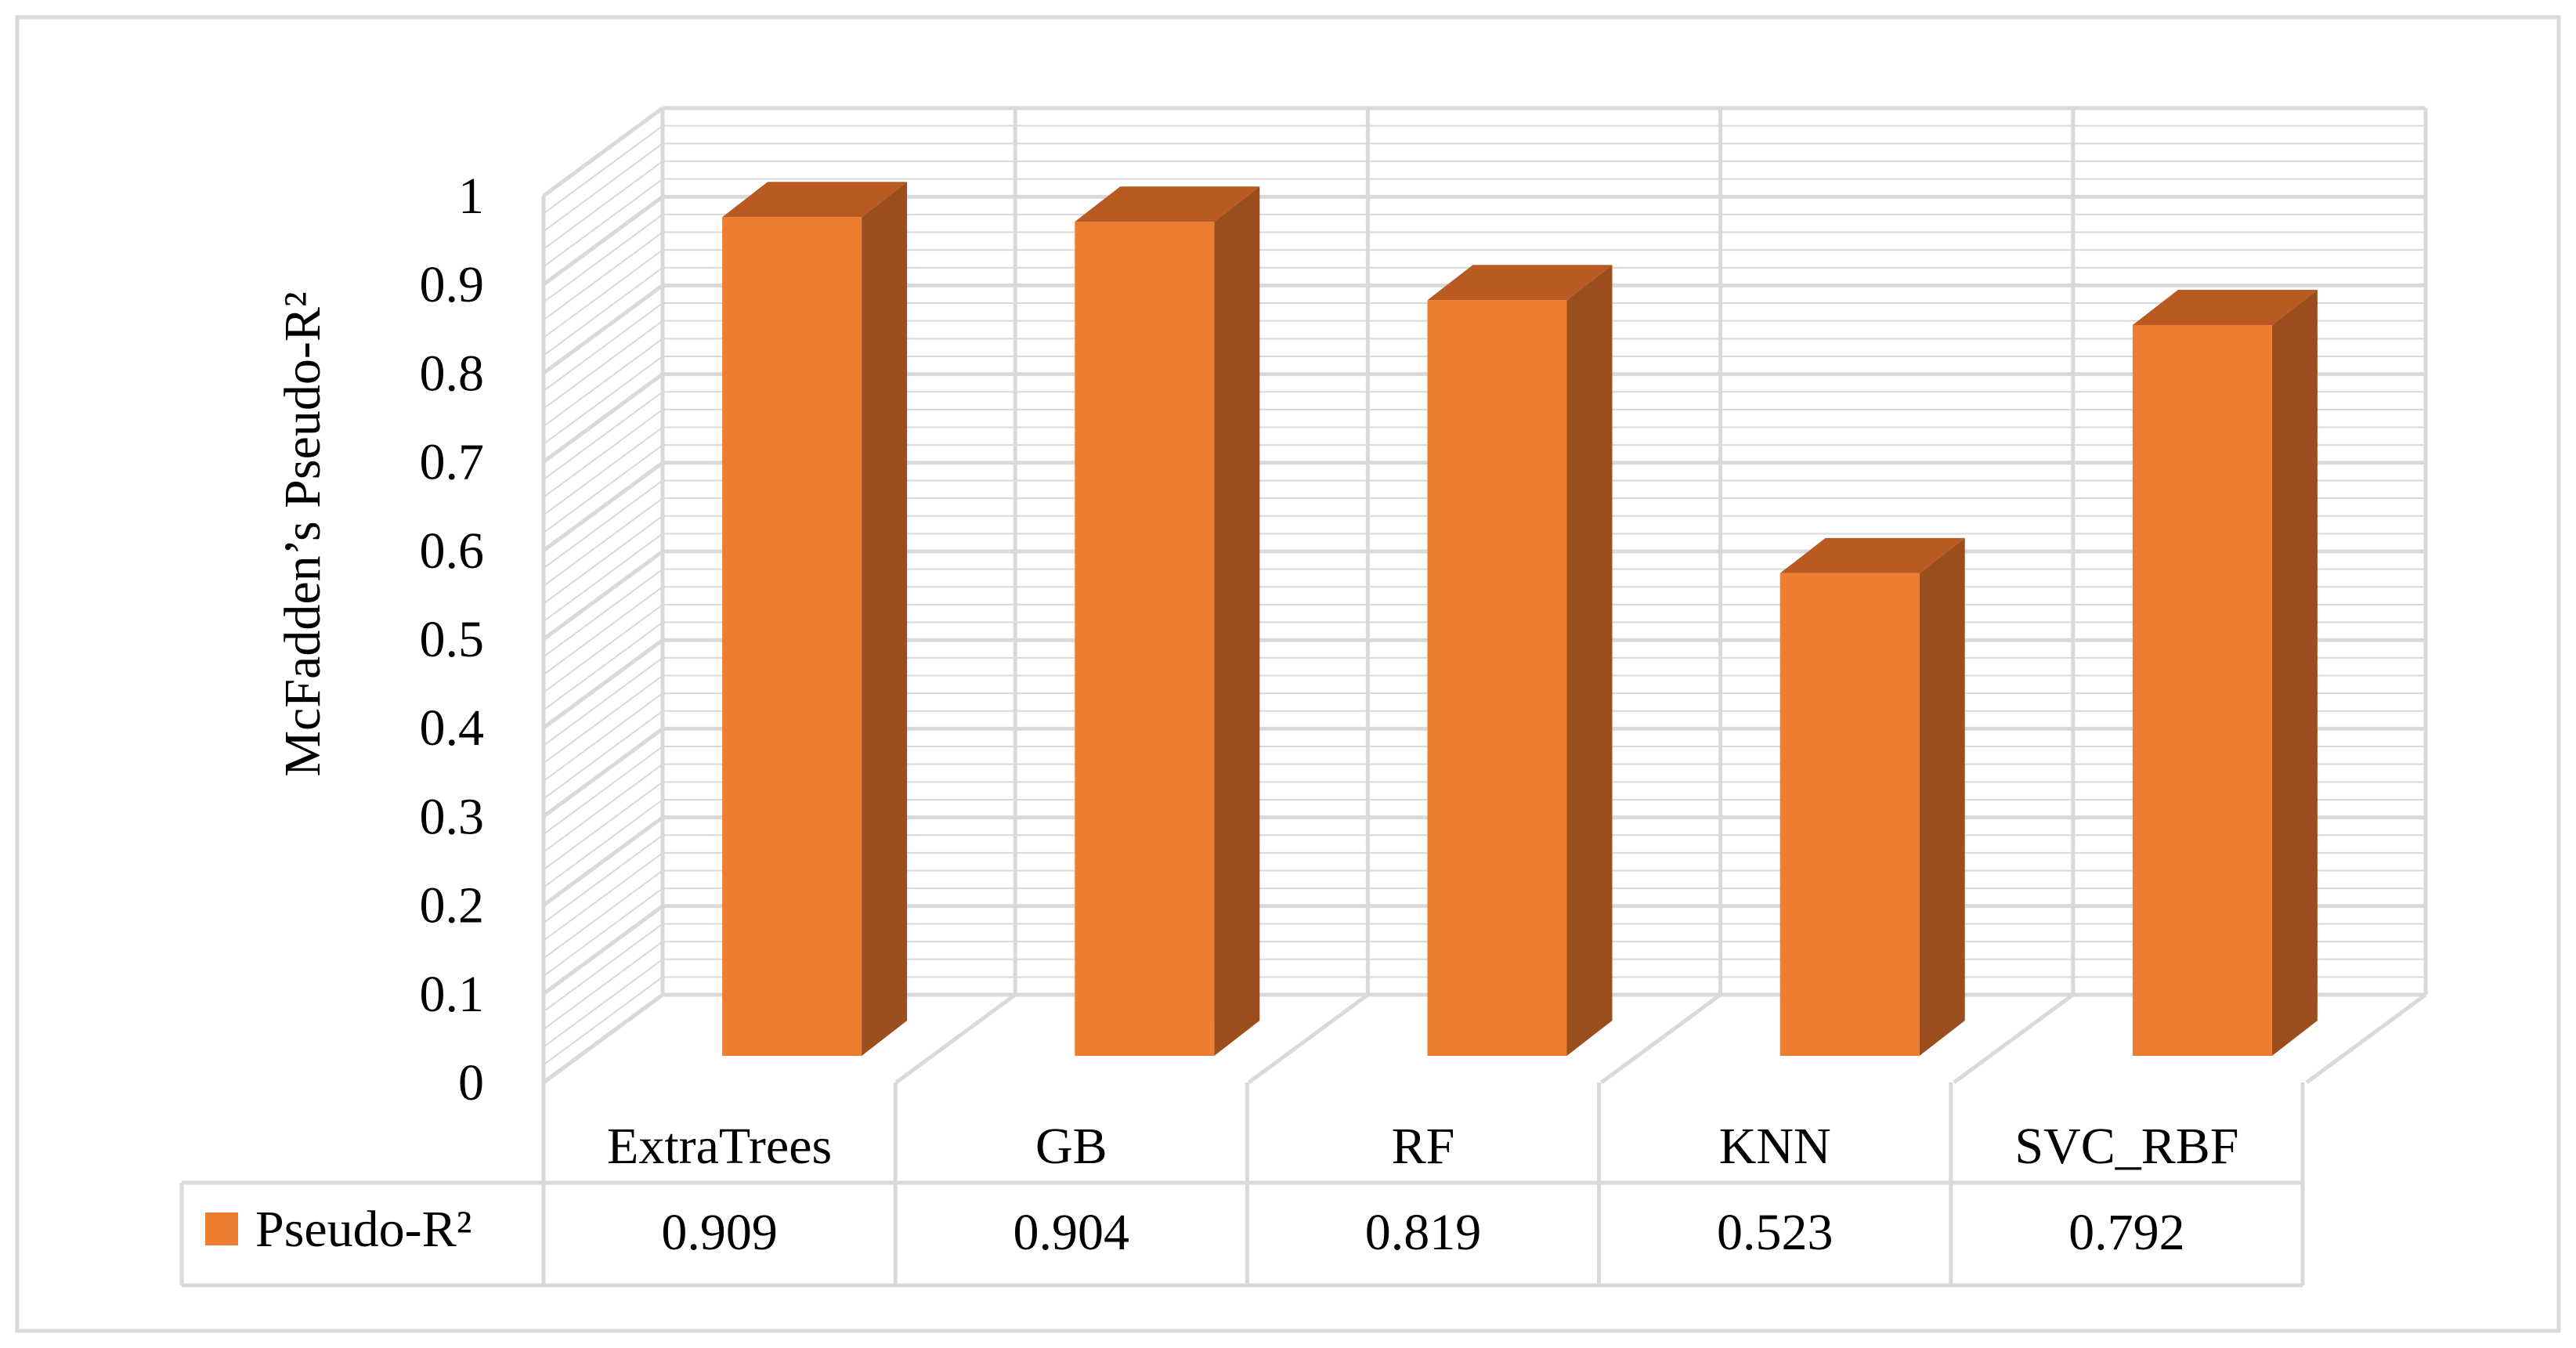  What do you see at coordinates (1775, 1146) in the screenshot?
I see `category-label: KNN` at bounding box center [1775, 1146].